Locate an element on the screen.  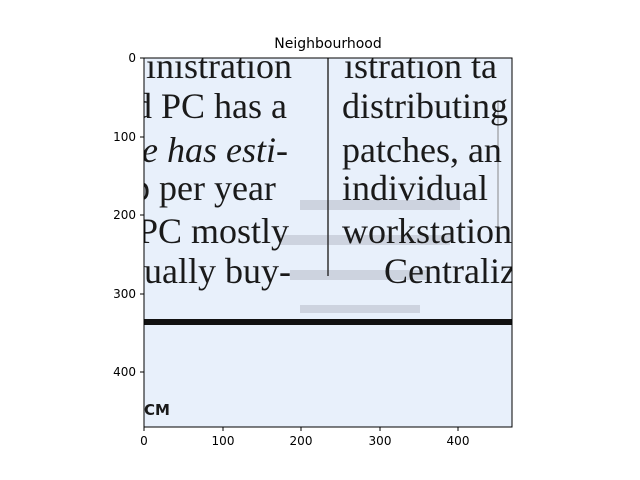
x-axis: 0 100 200 300 400 is located at coordinates (304, 437).